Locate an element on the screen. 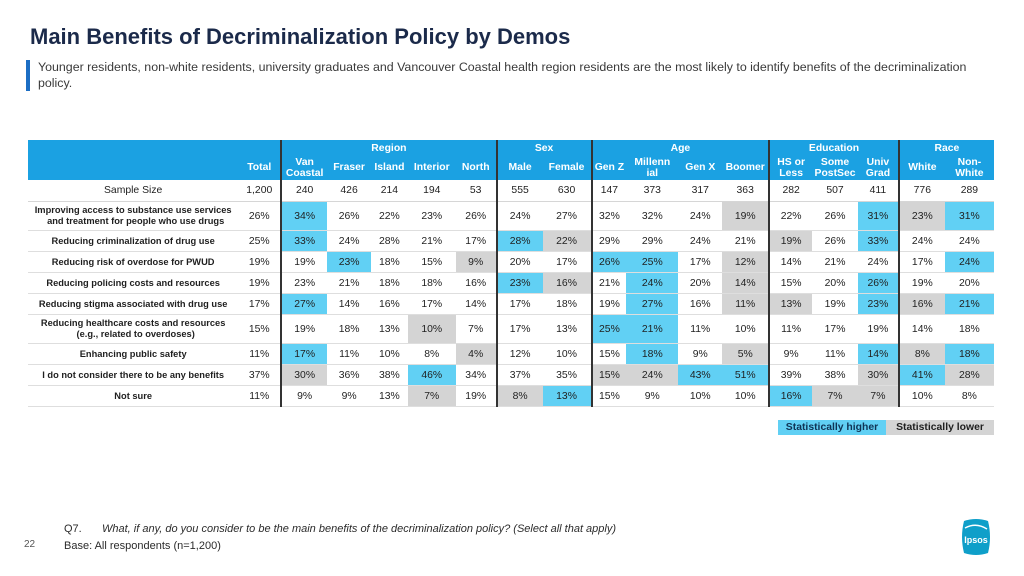 The width and height of the screenshot is (1024, 576). col-van-coastal-line2: Coastal is located at coordinates (304, 173).